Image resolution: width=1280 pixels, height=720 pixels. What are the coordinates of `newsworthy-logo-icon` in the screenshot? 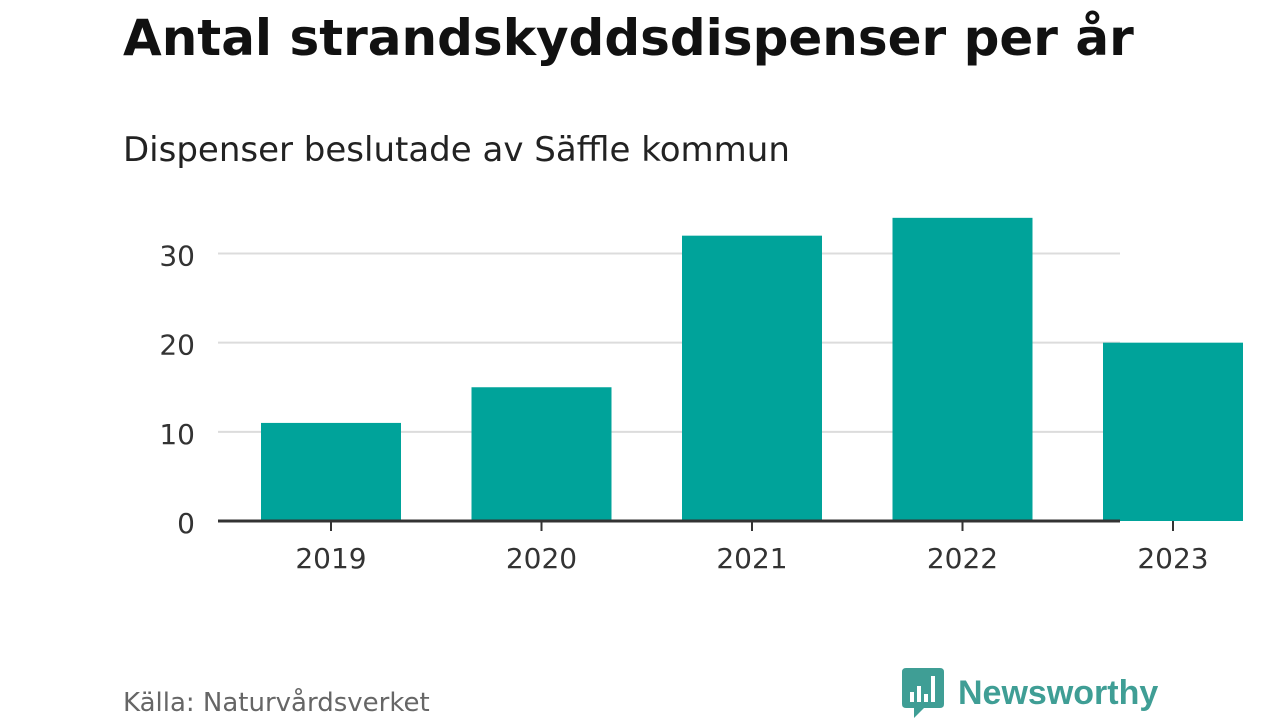 It's located at (923, 693).